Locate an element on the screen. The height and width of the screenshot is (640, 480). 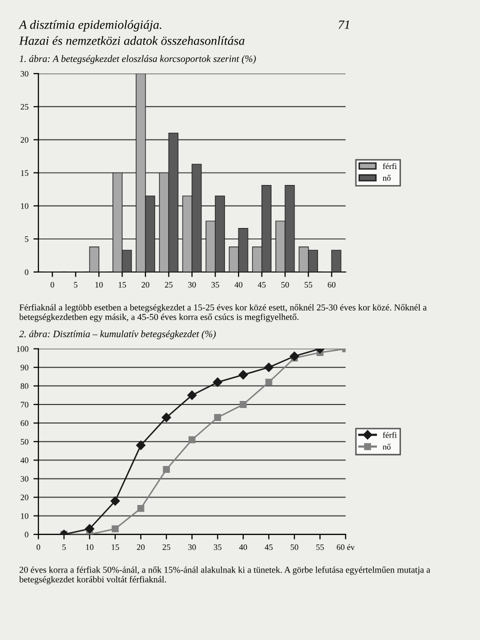
y-tick-label: 50 is located at coordinates (24, 441).